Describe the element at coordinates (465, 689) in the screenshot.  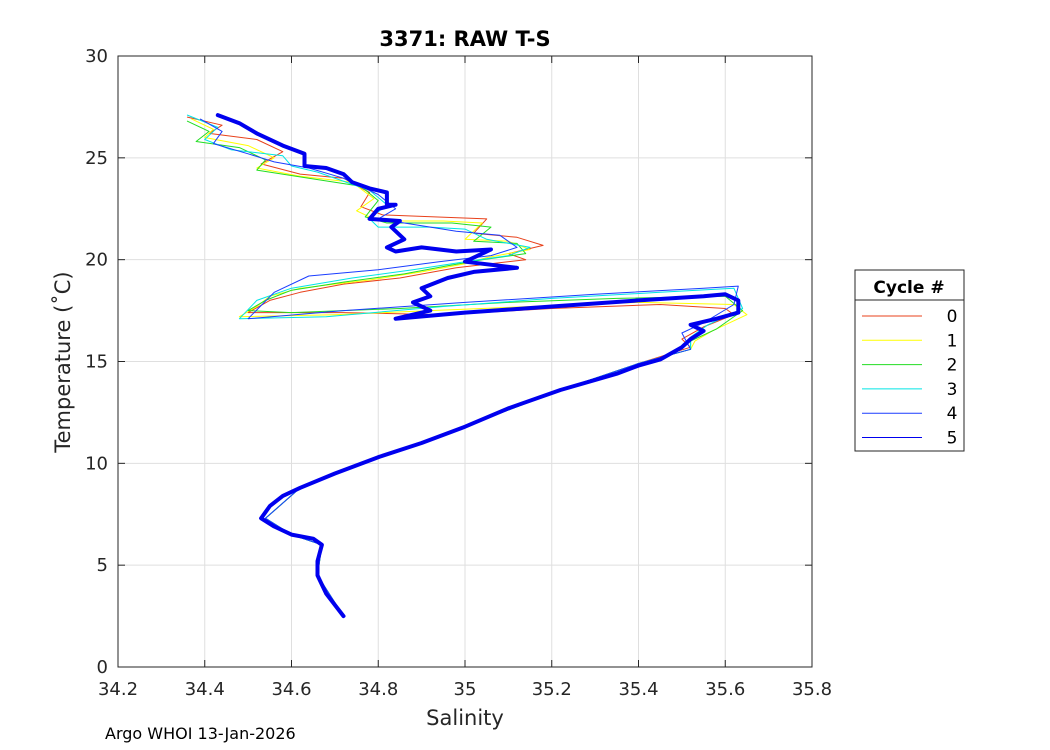
I see `x-tick-label: 35` at that location.